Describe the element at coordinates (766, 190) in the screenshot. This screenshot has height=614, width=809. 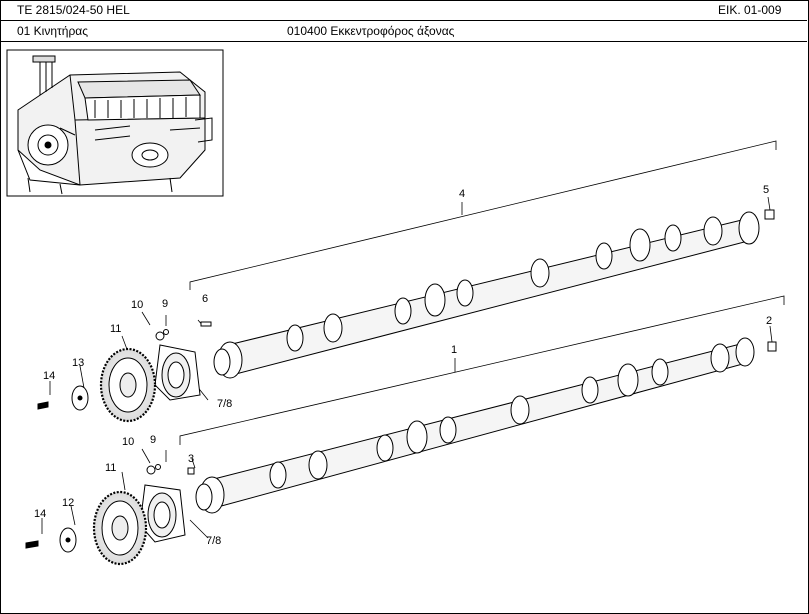
I see `callout-5: 5` at that location.